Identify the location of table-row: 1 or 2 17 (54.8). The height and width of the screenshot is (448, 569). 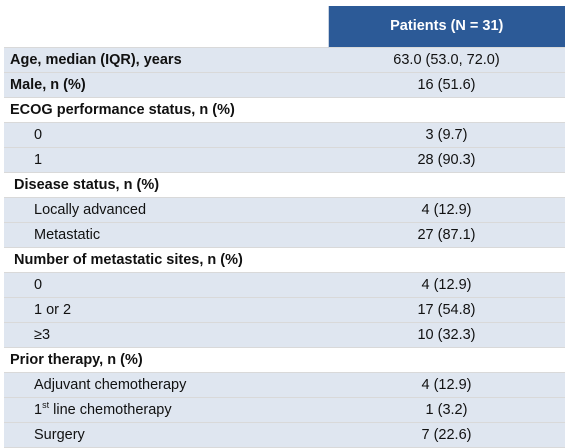
(284, 310).